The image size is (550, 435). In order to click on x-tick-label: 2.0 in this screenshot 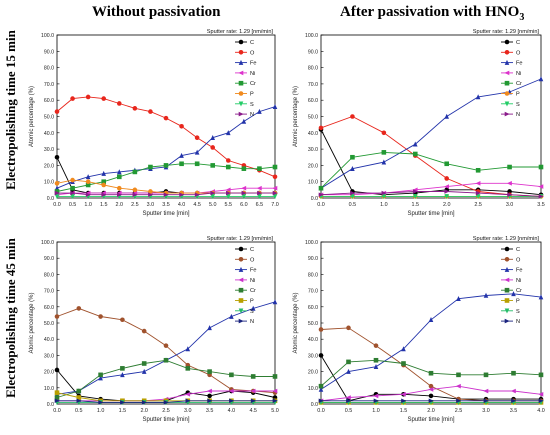, I will do `click(447, 205)`.